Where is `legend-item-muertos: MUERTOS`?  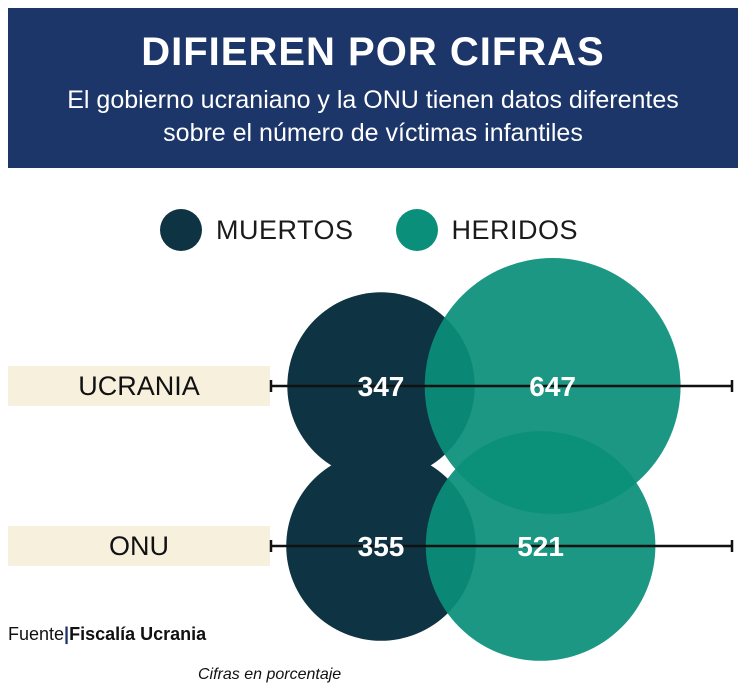 legend-item-muertos: MUERTOS is located at coordinates (257, 230).